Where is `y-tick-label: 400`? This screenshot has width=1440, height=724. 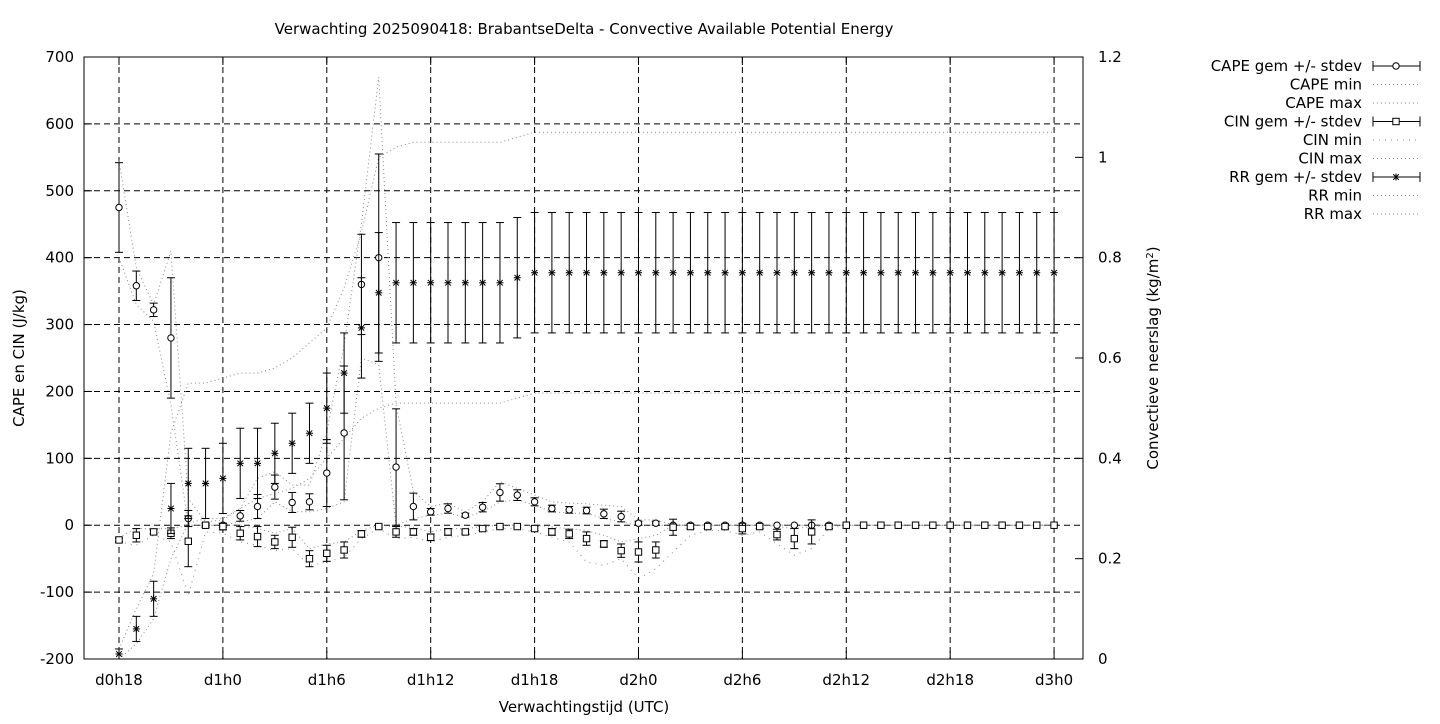 y-tick-label: 400 is located at coordinates (59, 258).